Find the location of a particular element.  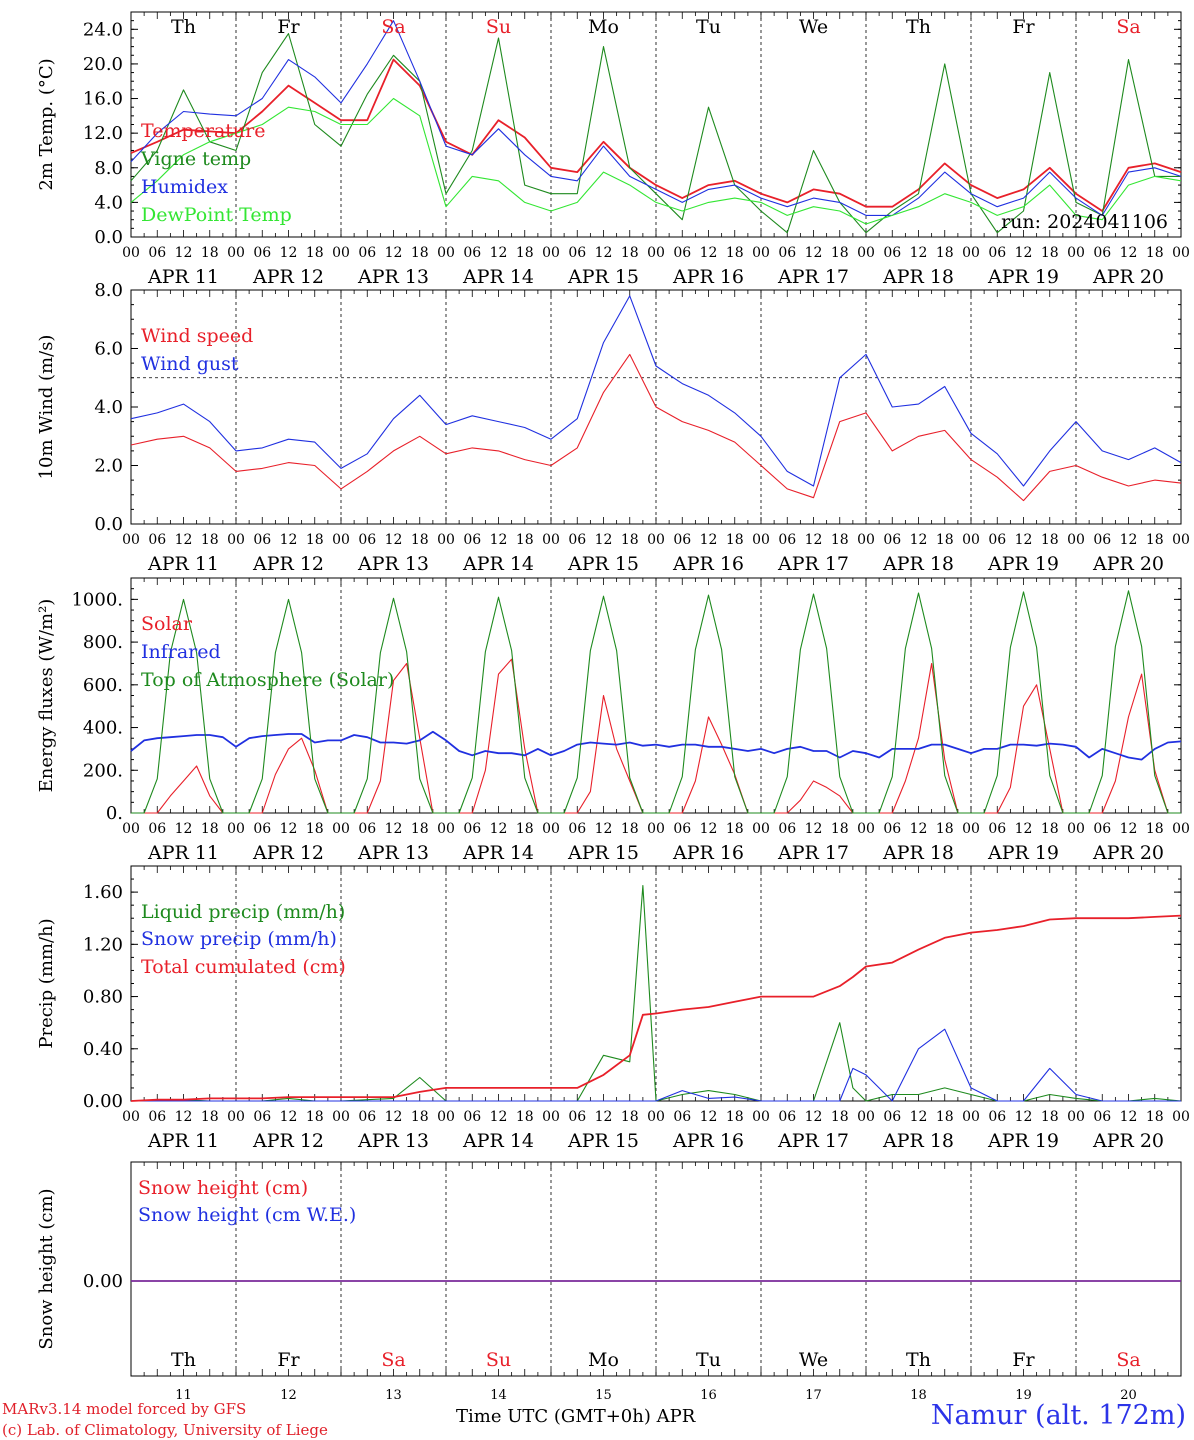

day-number-label: 14 is located at coordinates (498, 1395).